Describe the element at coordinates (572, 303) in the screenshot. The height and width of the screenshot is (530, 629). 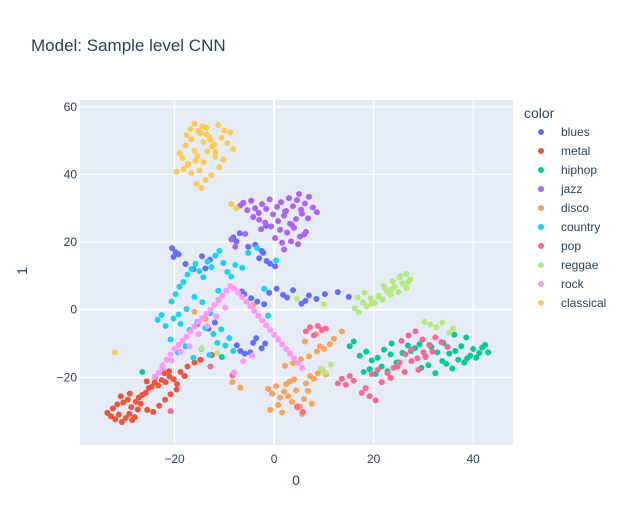
I see `legend-item-classical: classical` at that location.